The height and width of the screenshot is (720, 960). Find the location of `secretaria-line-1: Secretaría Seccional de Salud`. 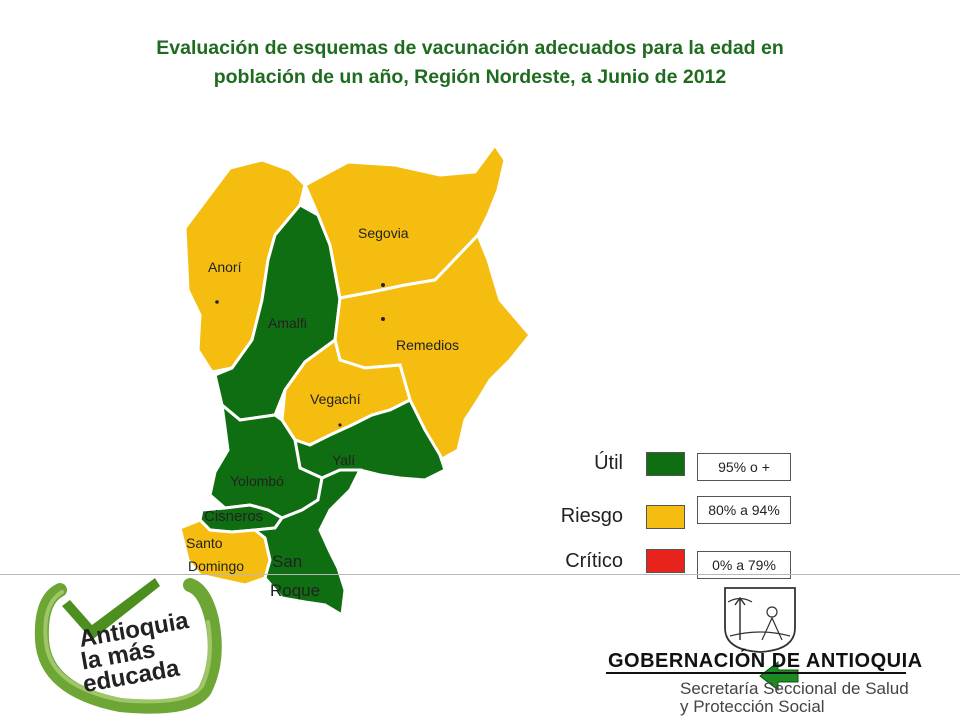

secretaria-line-1: Secretaría Seccional de Salud is located at coordinates (794, 688).